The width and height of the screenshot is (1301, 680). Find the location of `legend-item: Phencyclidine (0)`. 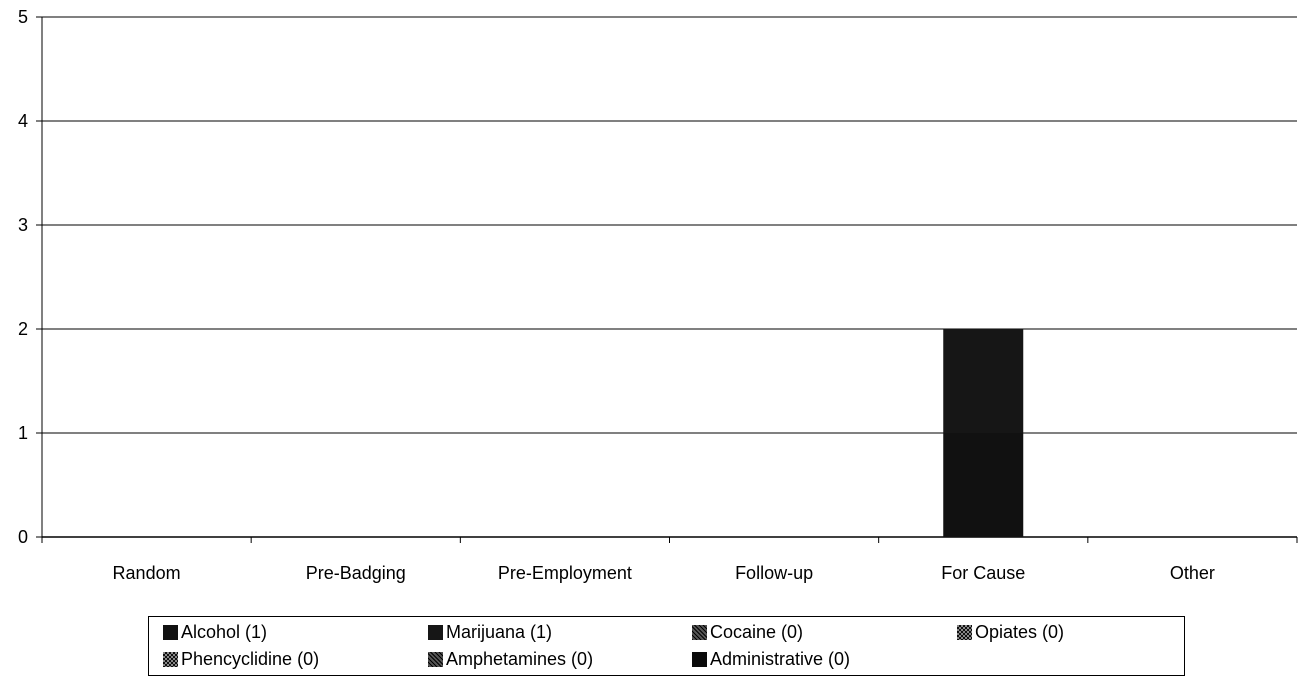

legend-item: Phencyclidine (0) is located at coordinates (241, 659).